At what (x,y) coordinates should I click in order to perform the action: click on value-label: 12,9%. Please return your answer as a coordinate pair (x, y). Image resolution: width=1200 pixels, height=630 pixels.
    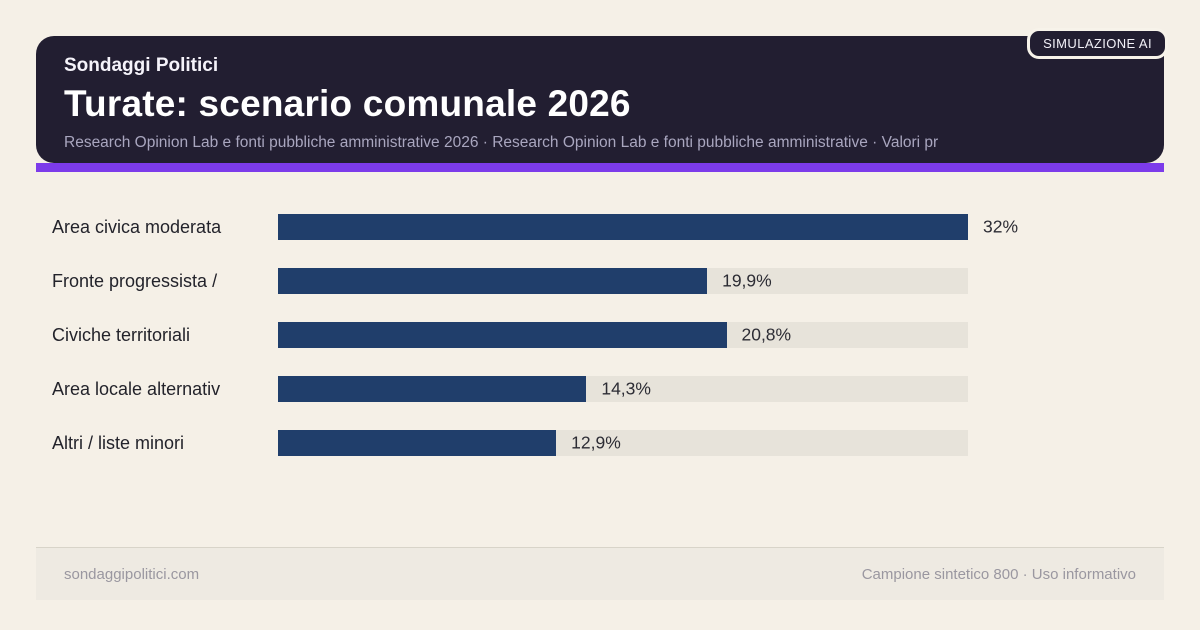
    Looking at the image, I should click on (596, 442).